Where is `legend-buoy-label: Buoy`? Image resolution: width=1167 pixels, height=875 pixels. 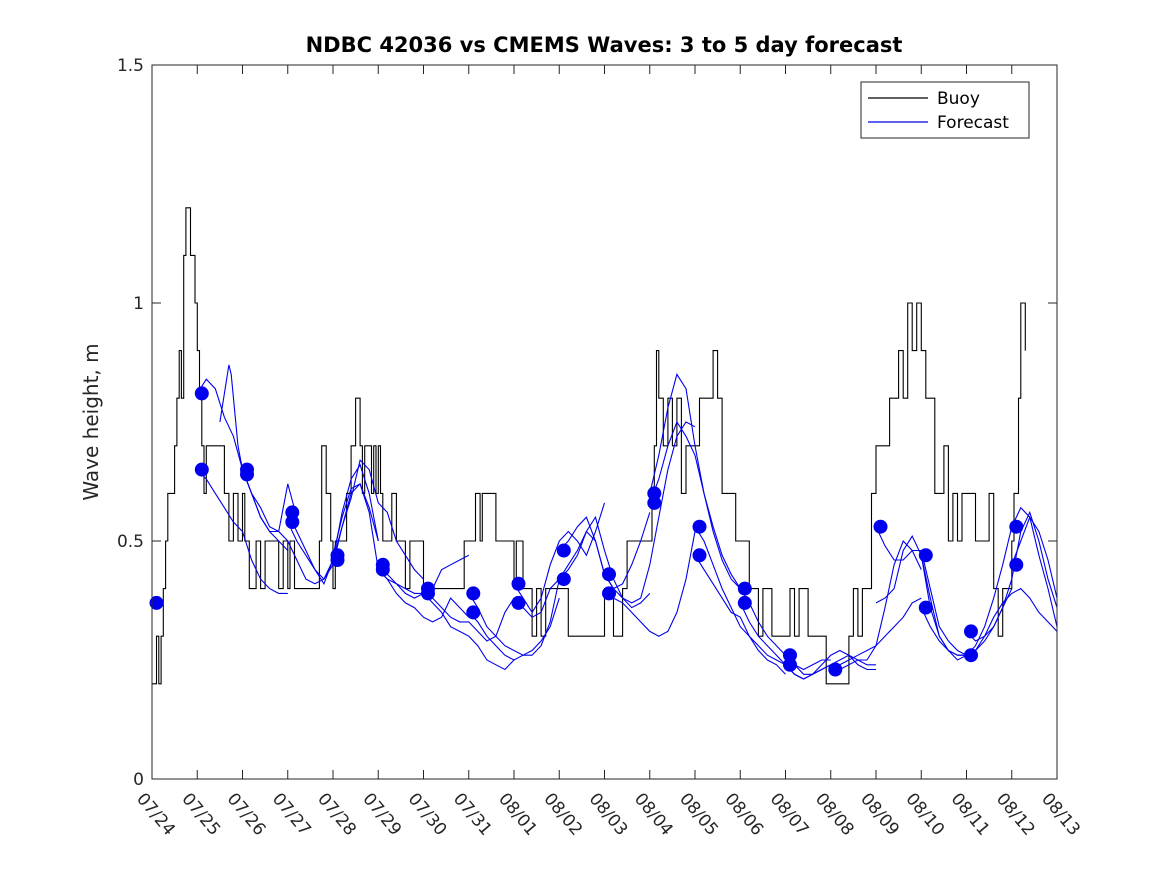
legend-buoy-label: Buoy is located at coordinates (958, 99).